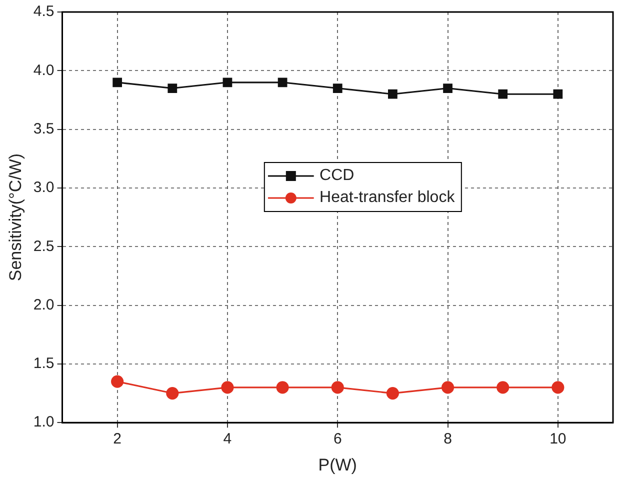 Image resolution: width=625 pixels, height=484 pixels. What do you see at coordinates (117, 439) in the screenshot?
I see `x-tick-label: 2` at bounding box center [117, 439].